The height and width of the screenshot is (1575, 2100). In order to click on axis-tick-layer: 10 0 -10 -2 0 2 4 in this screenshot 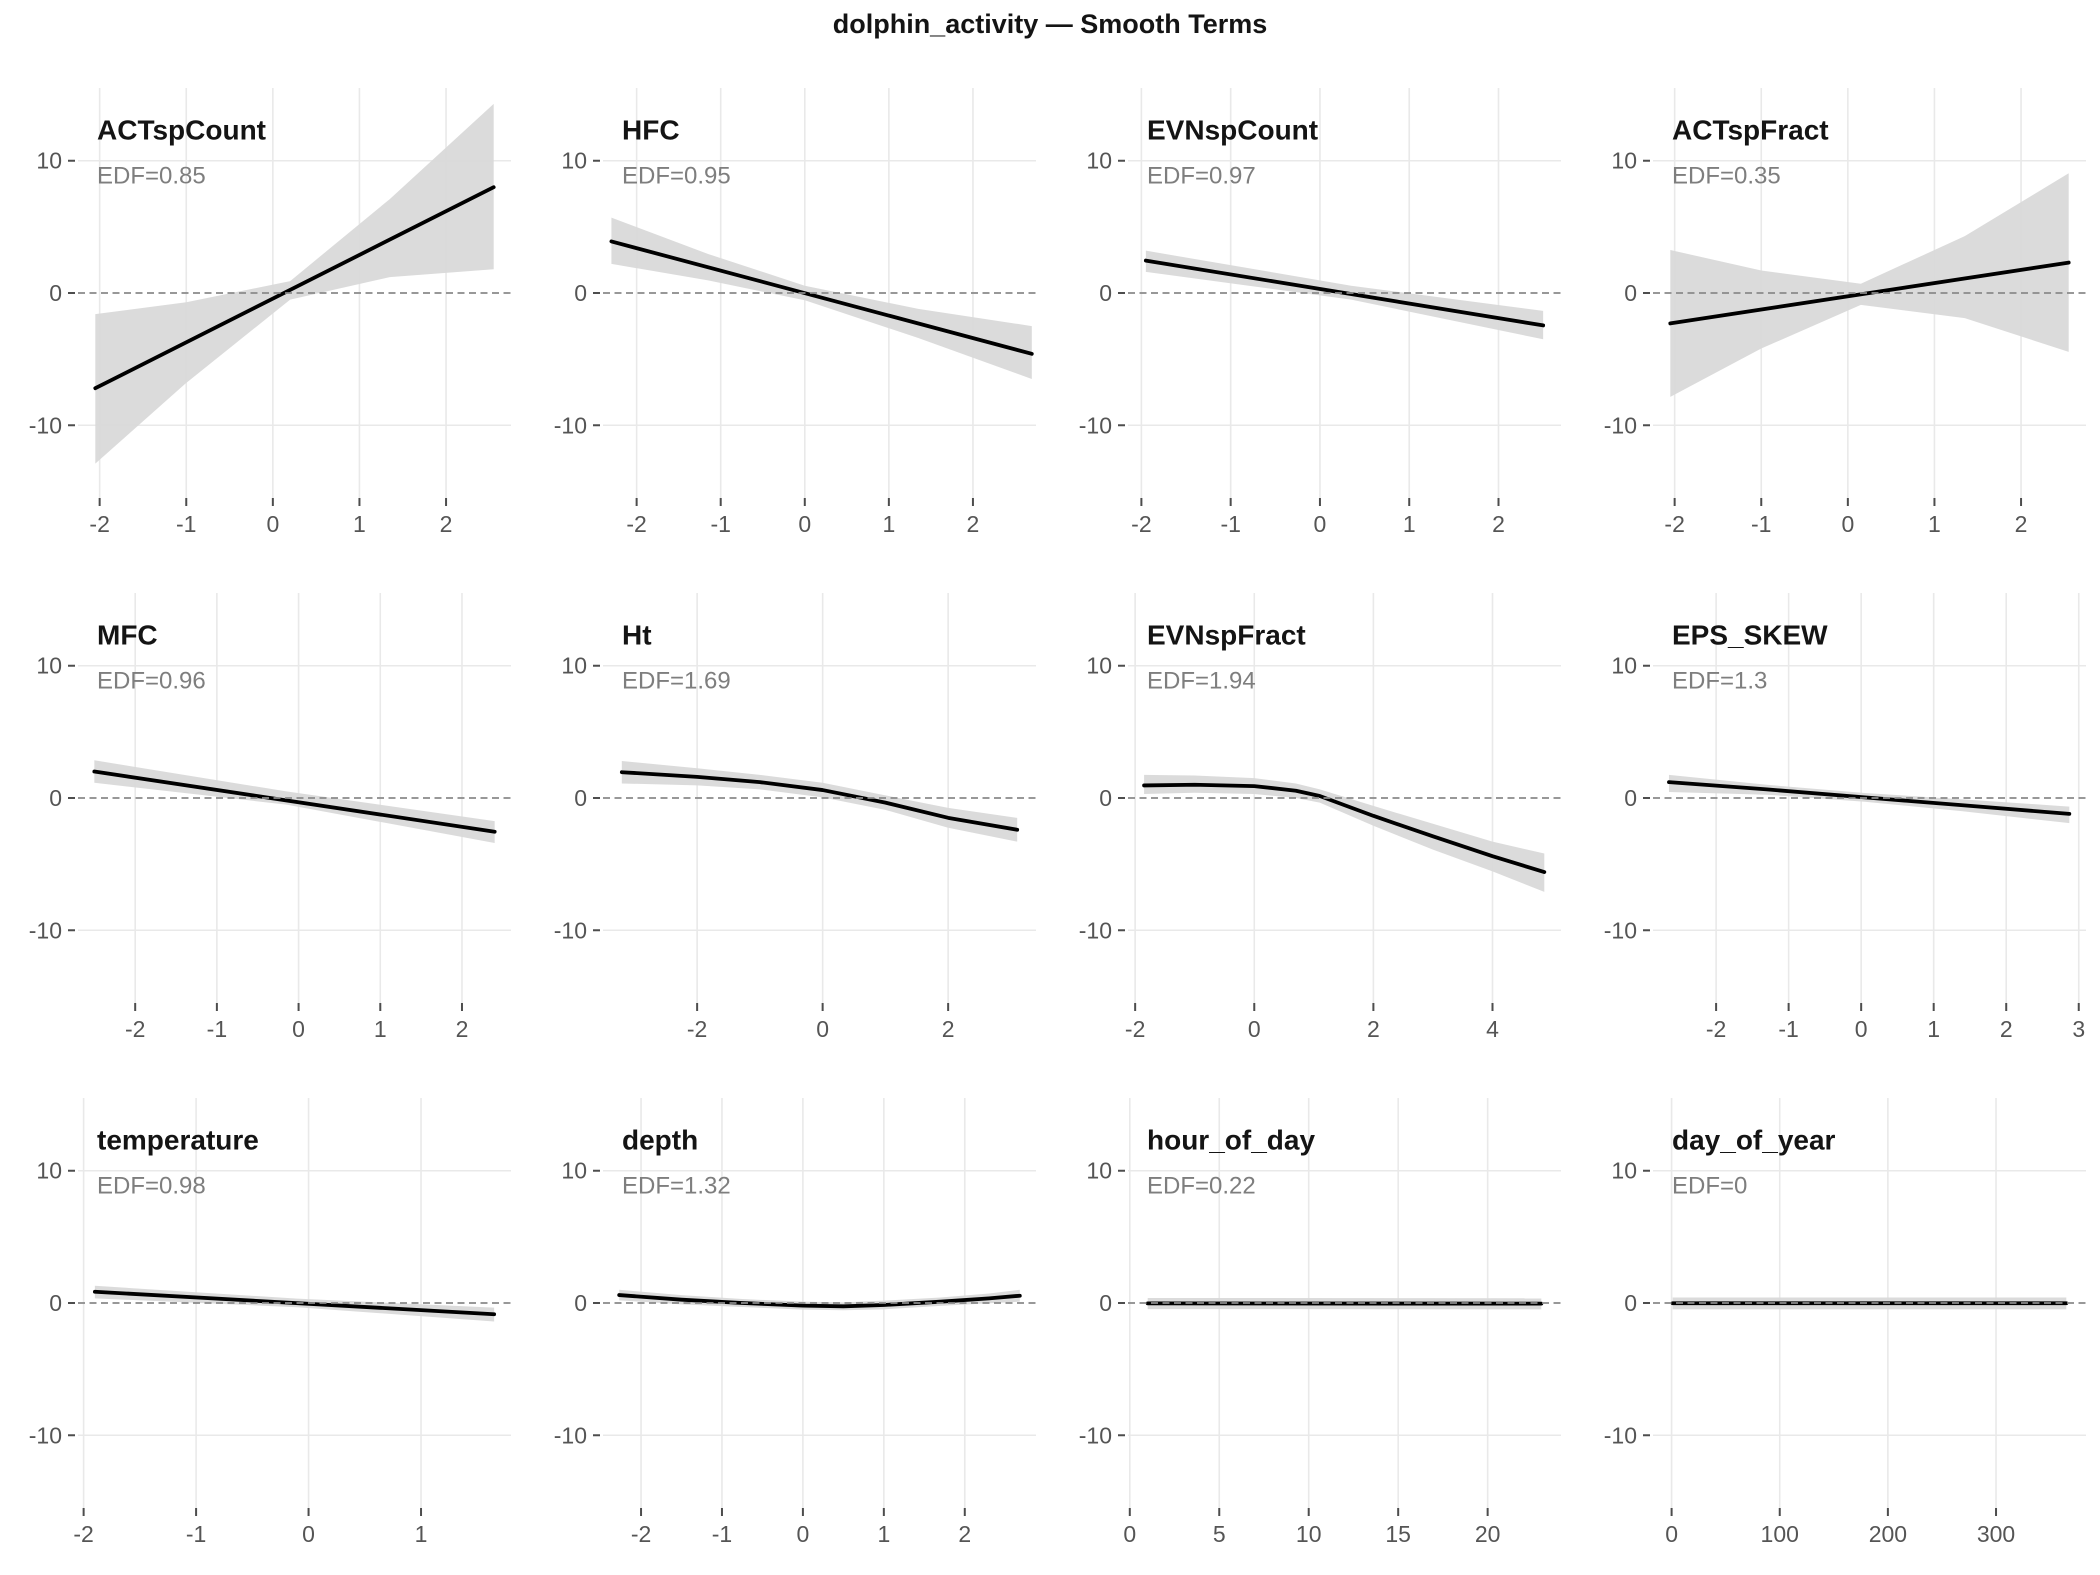, I will do `click(1289, 847)`.